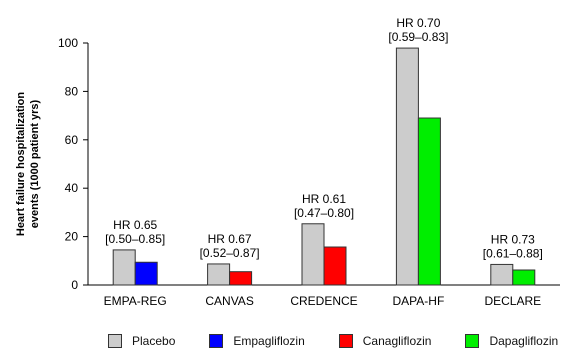 The image size is (581, 352). I want to click on confidence-interval-label: [0.59–0.83], so click(418, 37).